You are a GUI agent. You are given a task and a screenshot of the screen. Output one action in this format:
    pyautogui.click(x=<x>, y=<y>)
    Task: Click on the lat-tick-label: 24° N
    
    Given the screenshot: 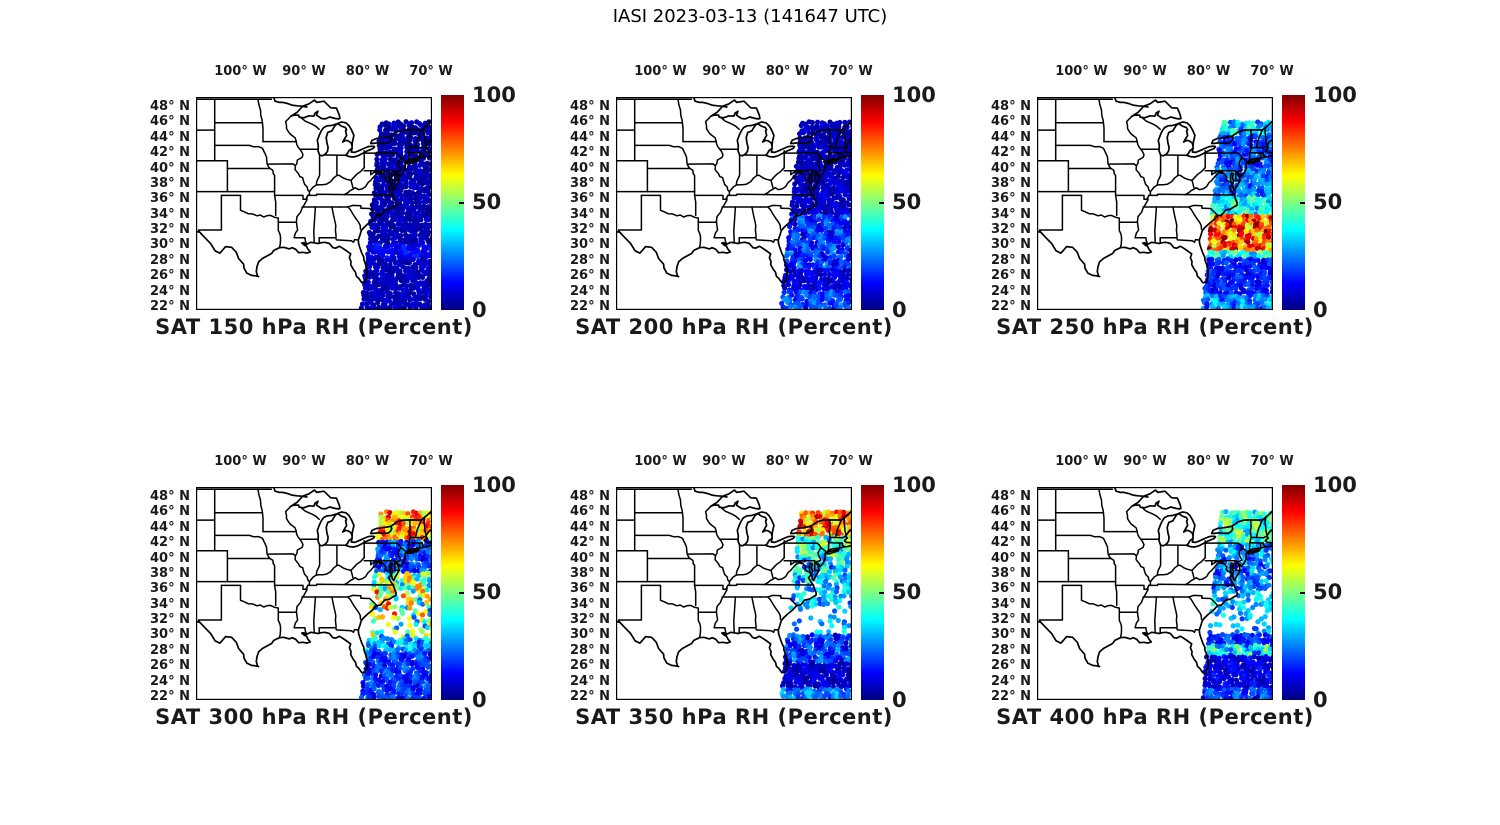 What is the action you would take?
    pyautogui.click(x=1011, y=291)
    